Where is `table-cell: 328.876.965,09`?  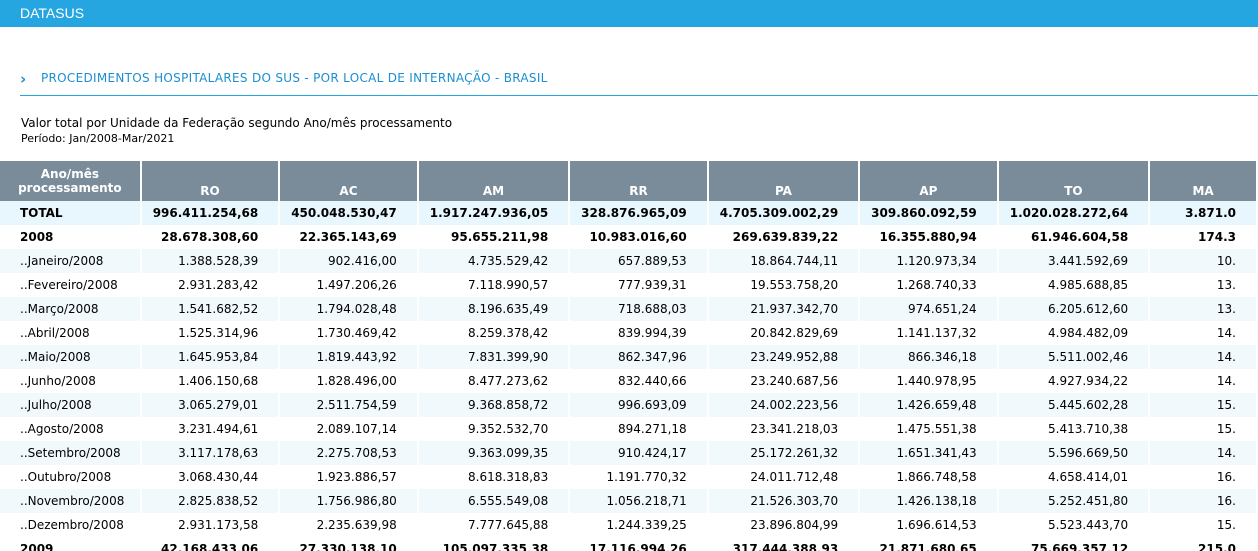 table-cell: 328.876.965,09 is located at coordinates (638, 213).